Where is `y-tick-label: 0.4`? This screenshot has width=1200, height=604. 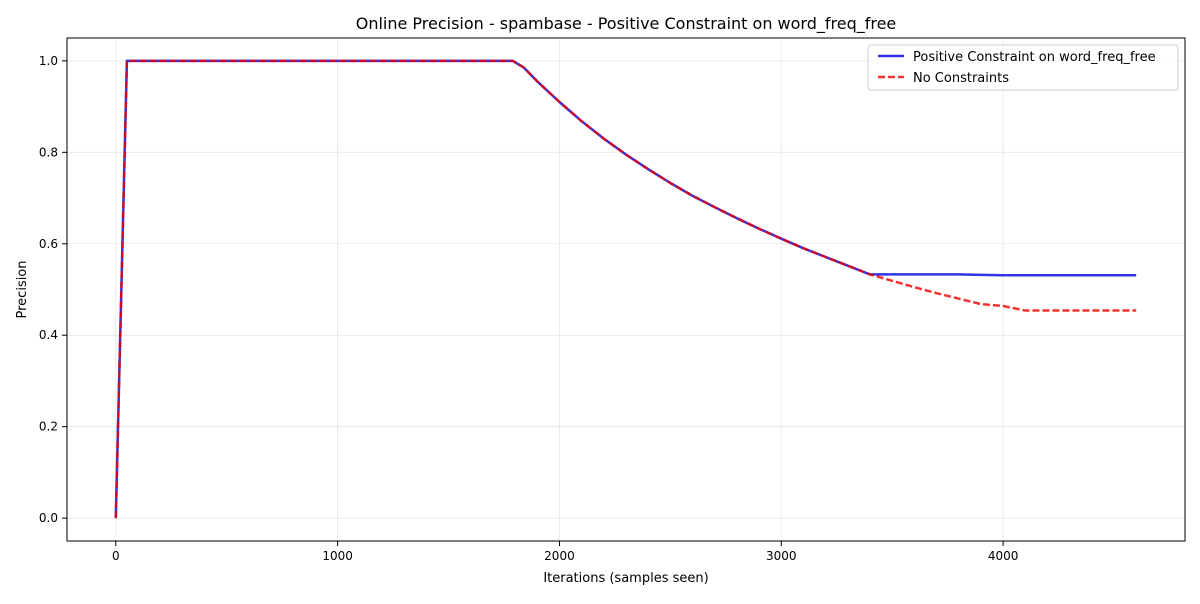
y-tick-label: 0.4 is located at coordinates (48, 335).